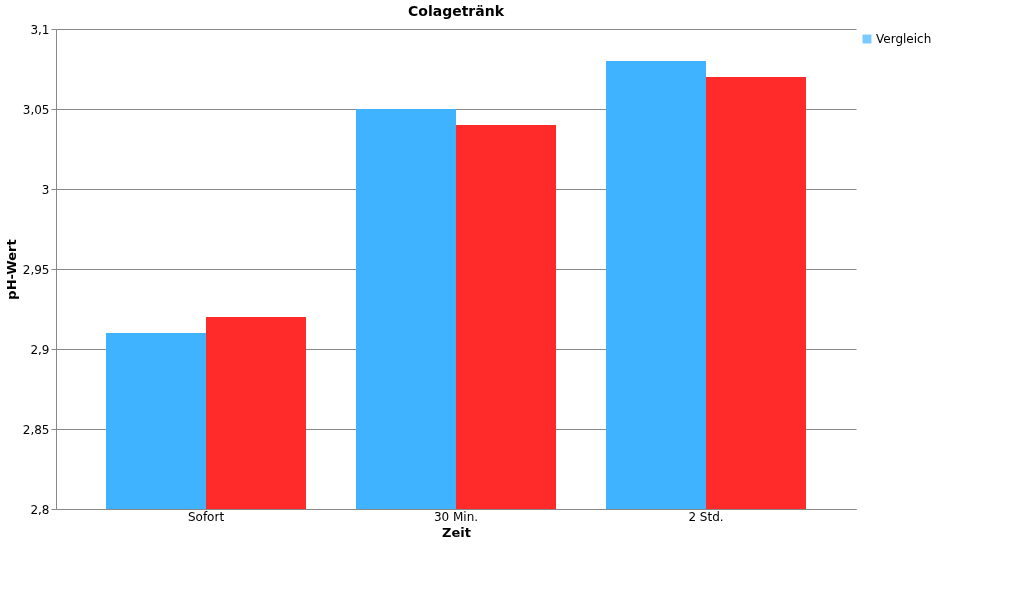 The height and width of the screenshot is (612, 1030). What do you see at coordinates (36, 429) in the screenshot?
I see `y-tick-label: 2,85` at bounding box center [36, 429].